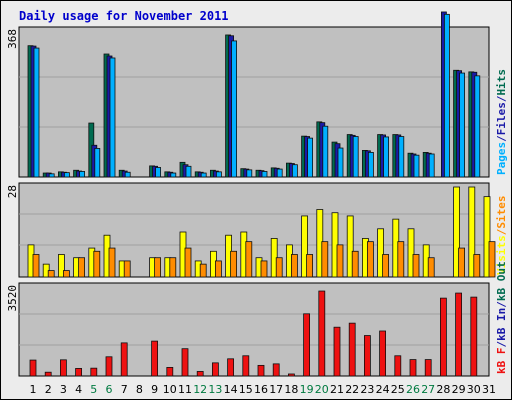  Describe the element at coordinates (215, 389) in the screenshot. I see `x-tick-day-13: 13` at that location.